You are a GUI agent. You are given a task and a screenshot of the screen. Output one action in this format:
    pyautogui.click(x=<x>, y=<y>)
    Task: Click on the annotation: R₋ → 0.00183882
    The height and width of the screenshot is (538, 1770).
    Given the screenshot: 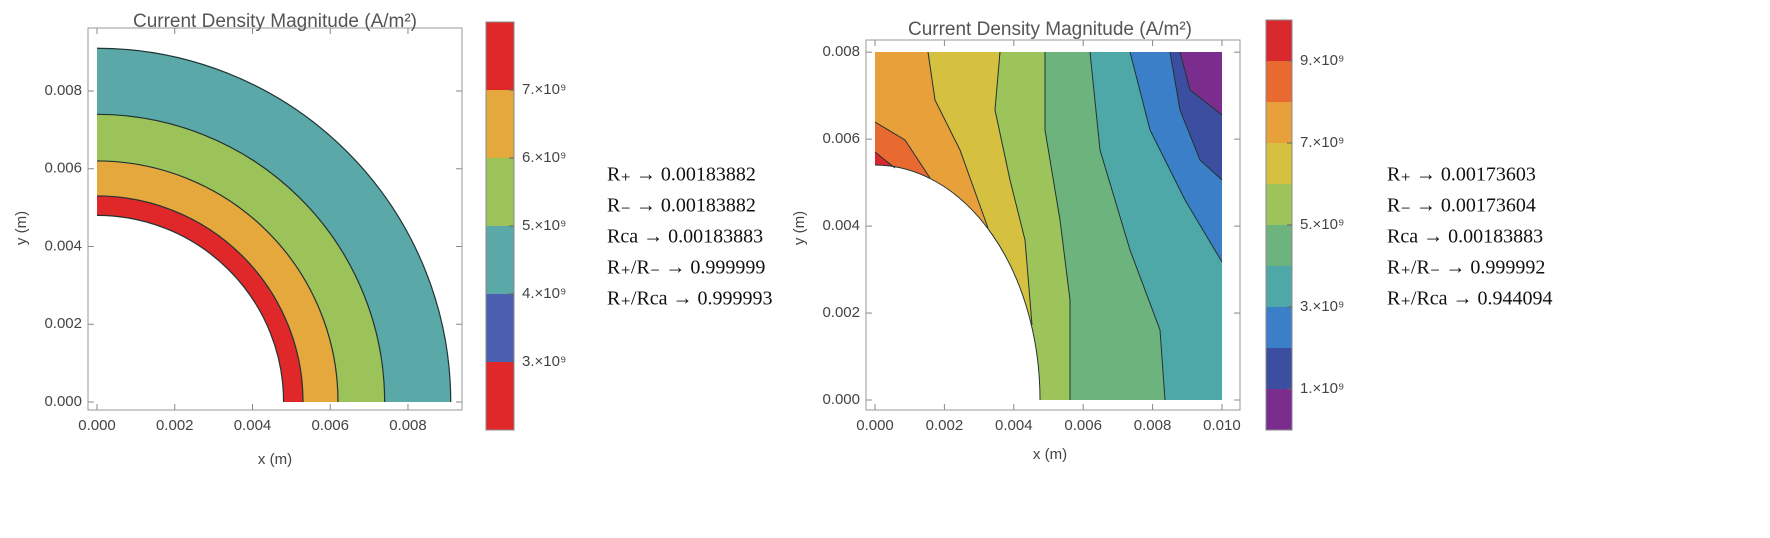 What is the action you would take?
    pyautogui.click(x=681, y=206)
    